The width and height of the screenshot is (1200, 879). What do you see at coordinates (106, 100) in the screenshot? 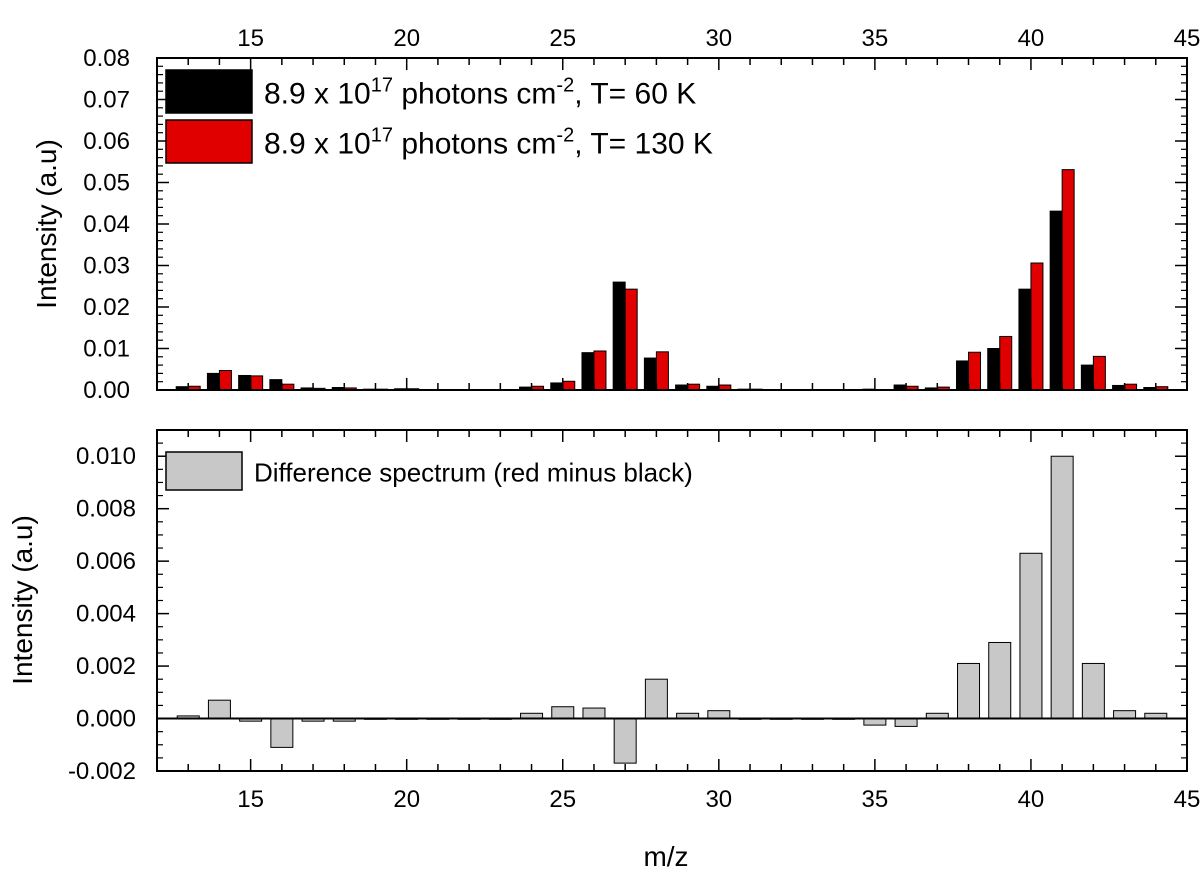
I see `y-tick-label: 0.07` at bounding box center [106, 100].